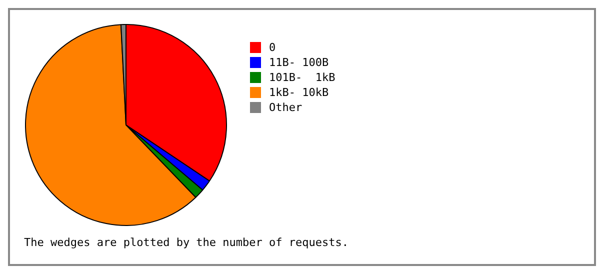 This screenshot has width=600, height=270. I want to click on legend-label: 1kB- 10kB, so click(299, 92).